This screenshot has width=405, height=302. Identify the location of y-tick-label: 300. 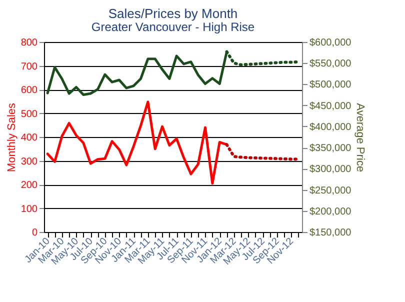
(29, 162).